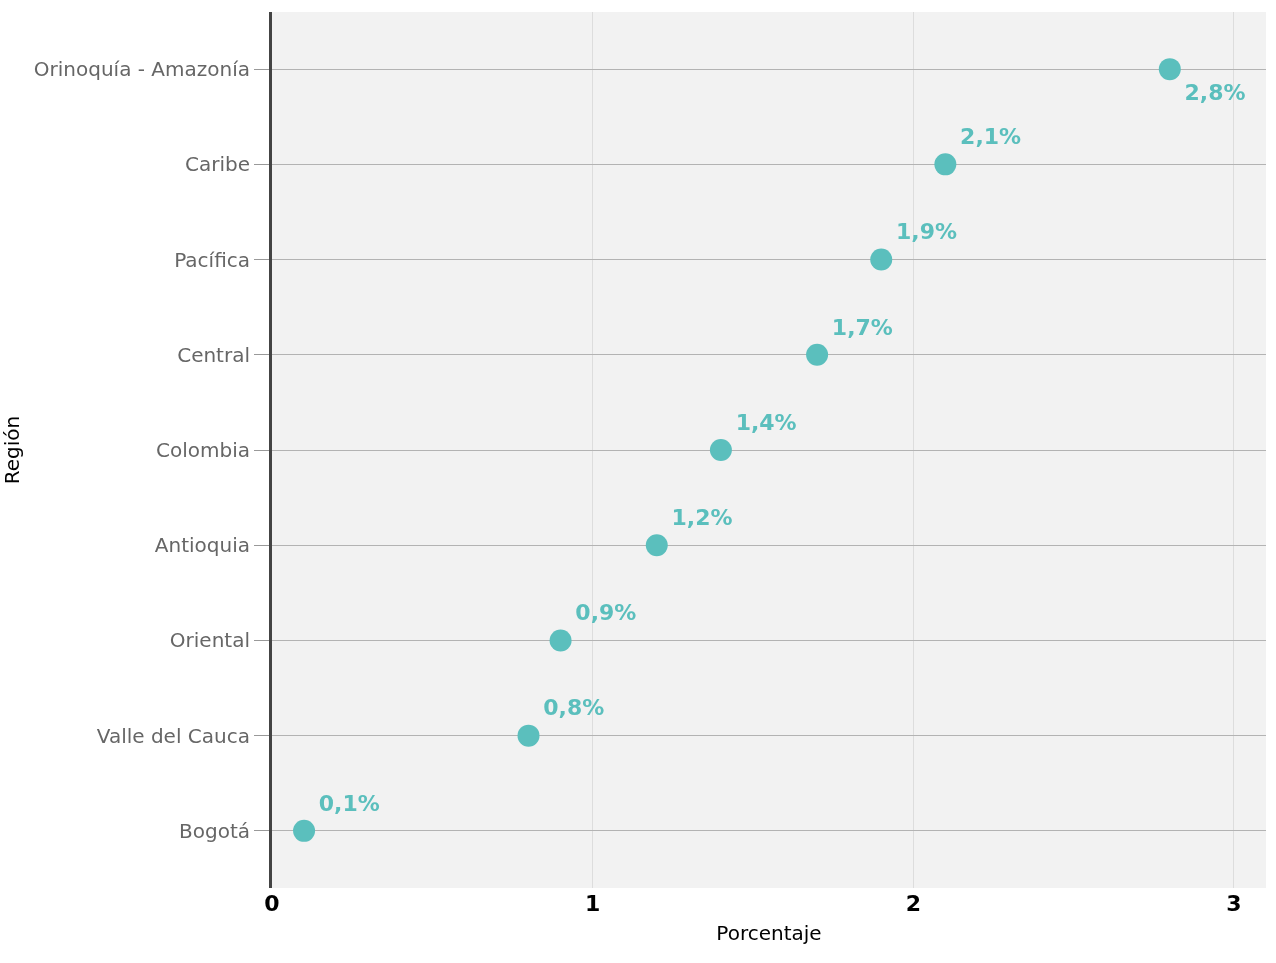 This screenshot has height=963, width=1276. I want to click on y-tick-label: Central, so click(213, 354).